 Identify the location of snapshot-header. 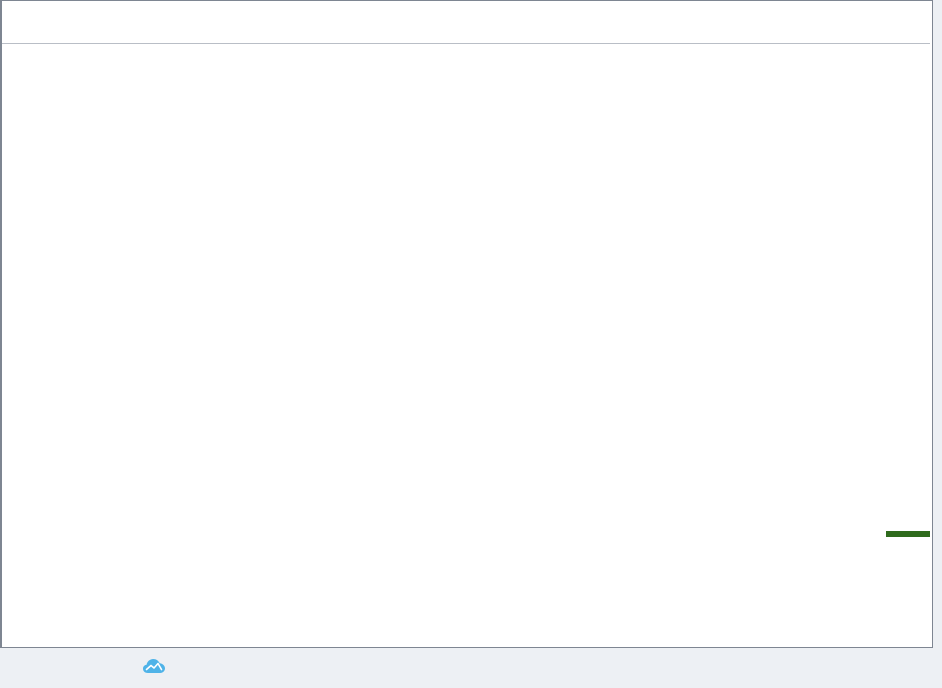
(467, 22).